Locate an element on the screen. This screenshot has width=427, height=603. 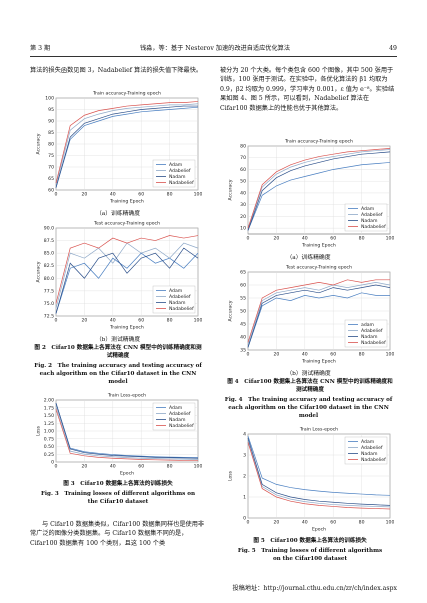
y-tick-label: 1.00 is located at coordinates (49, 432).